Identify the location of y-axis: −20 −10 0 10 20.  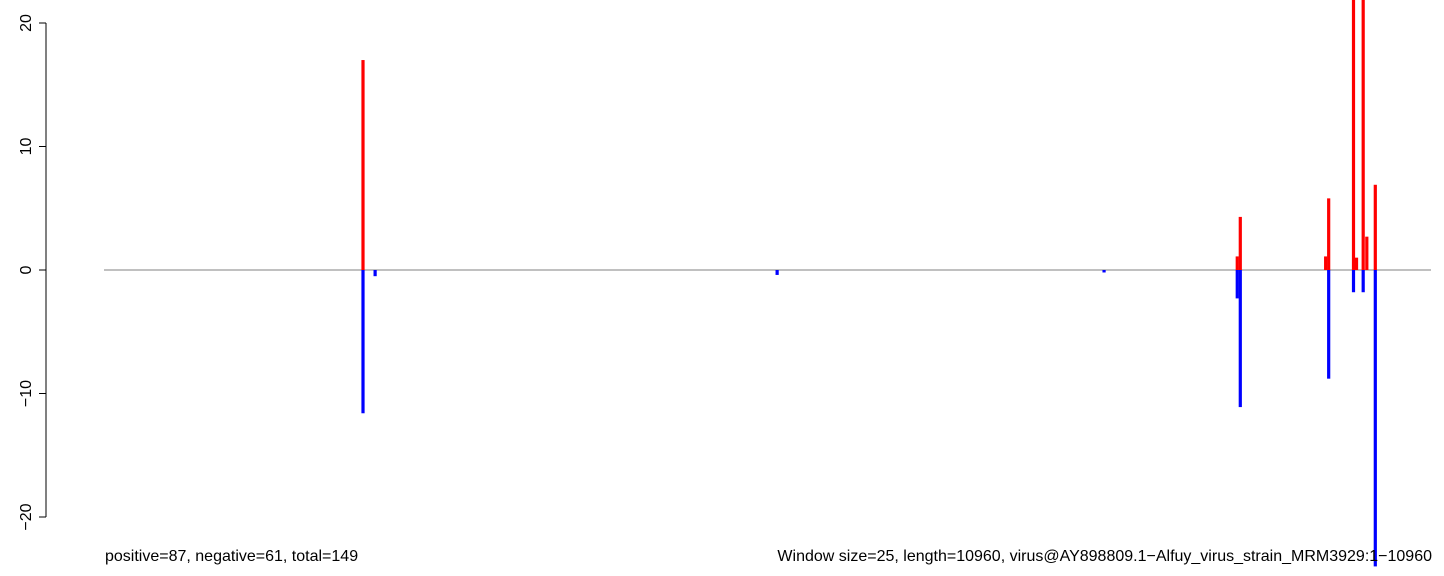
(32, 272).